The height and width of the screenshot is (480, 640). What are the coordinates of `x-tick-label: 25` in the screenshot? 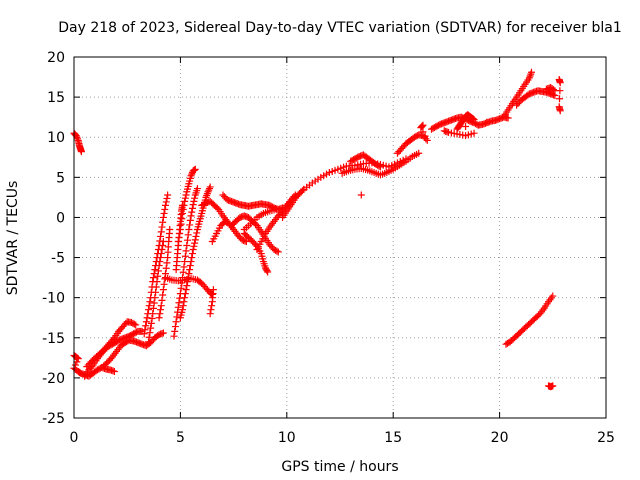 It's located at (606, 438).